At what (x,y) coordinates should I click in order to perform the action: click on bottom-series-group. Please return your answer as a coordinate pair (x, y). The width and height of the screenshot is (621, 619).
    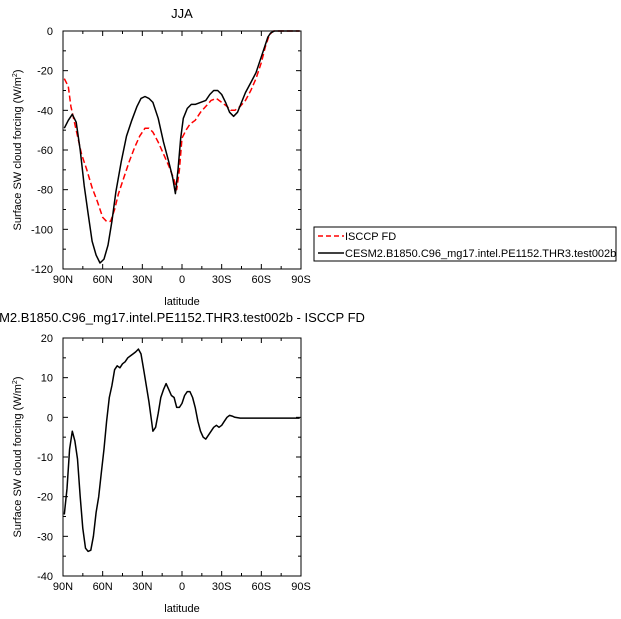
    Looking at the image, I should click on (181, 450).